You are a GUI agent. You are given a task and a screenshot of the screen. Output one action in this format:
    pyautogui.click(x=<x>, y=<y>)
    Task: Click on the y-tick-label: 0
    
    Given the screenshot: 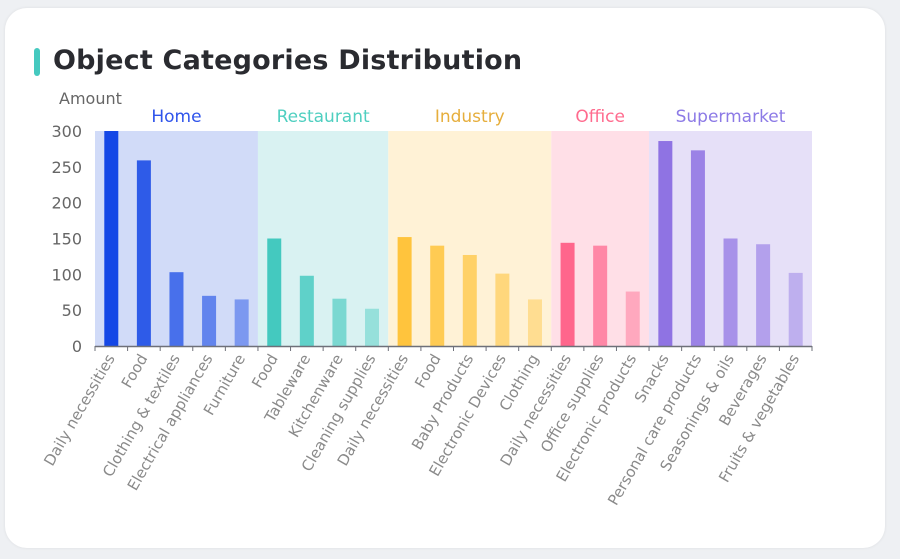 What is the action you would take?
    pyautogui.click(x=77, y=346)
    